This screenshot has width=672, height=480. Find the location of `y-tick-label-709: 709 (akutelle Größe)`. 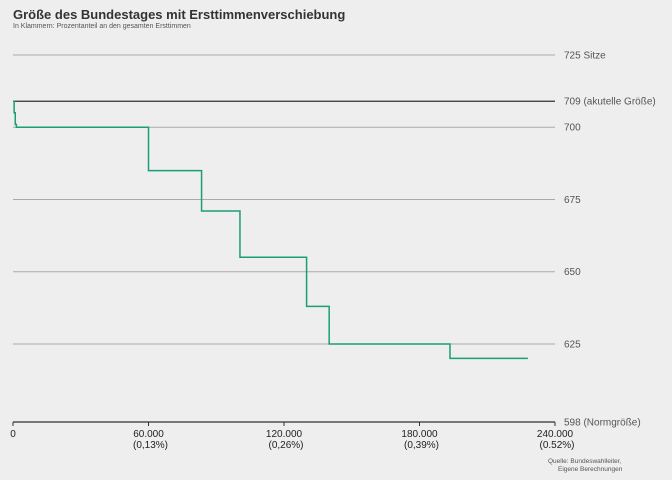

y-tick-label-709: 709 (akutelle Größe) is located at coordinates (610, 102).